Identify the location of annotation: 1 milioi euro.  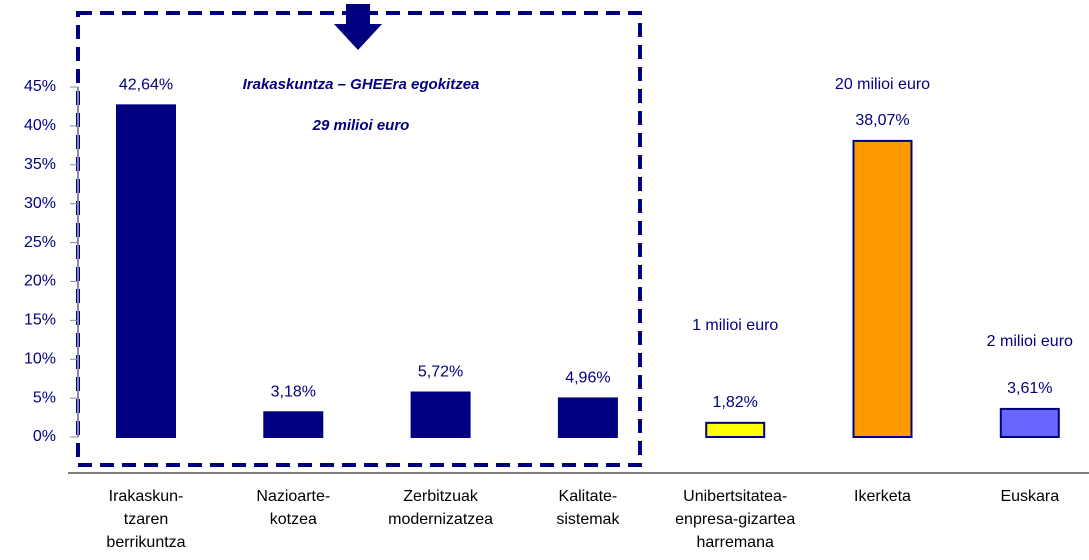
(735, 325).